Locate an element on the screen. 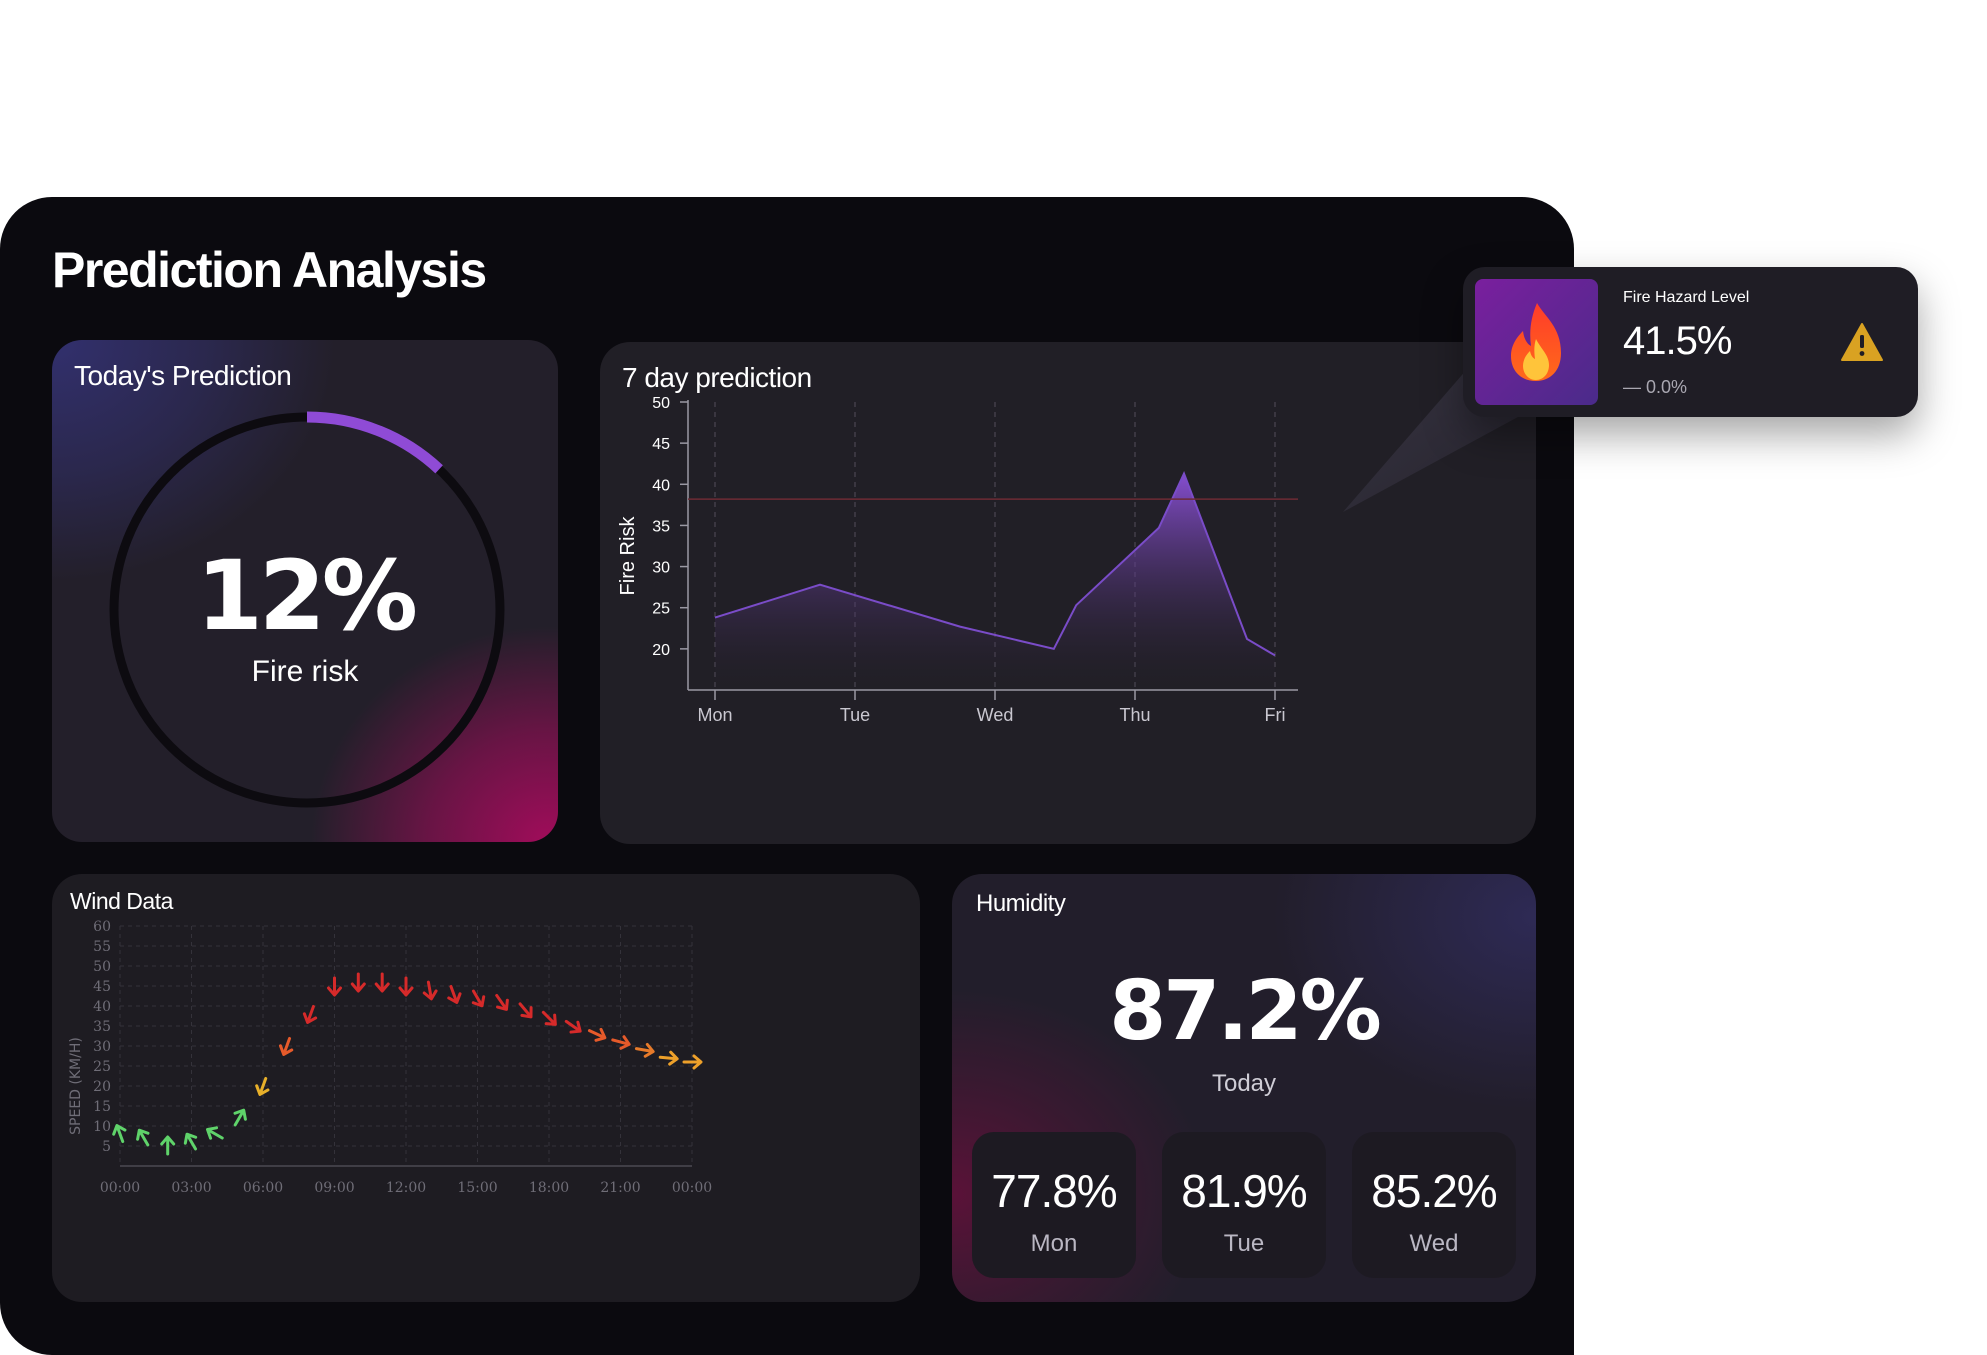 This screenshot has height=1355, width=1987. x-tick-label: 12:00 is located at coordinates (406, 1188).